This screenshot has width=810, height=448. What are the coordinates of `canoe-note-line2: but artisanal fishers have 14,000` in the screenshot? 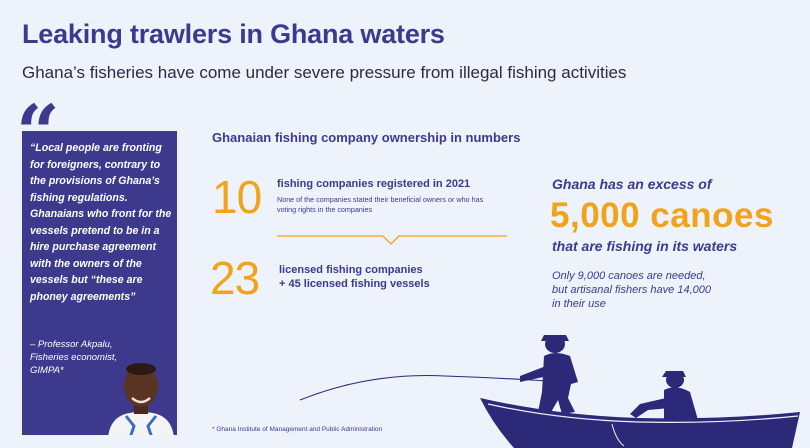 It's located at (631, 290).